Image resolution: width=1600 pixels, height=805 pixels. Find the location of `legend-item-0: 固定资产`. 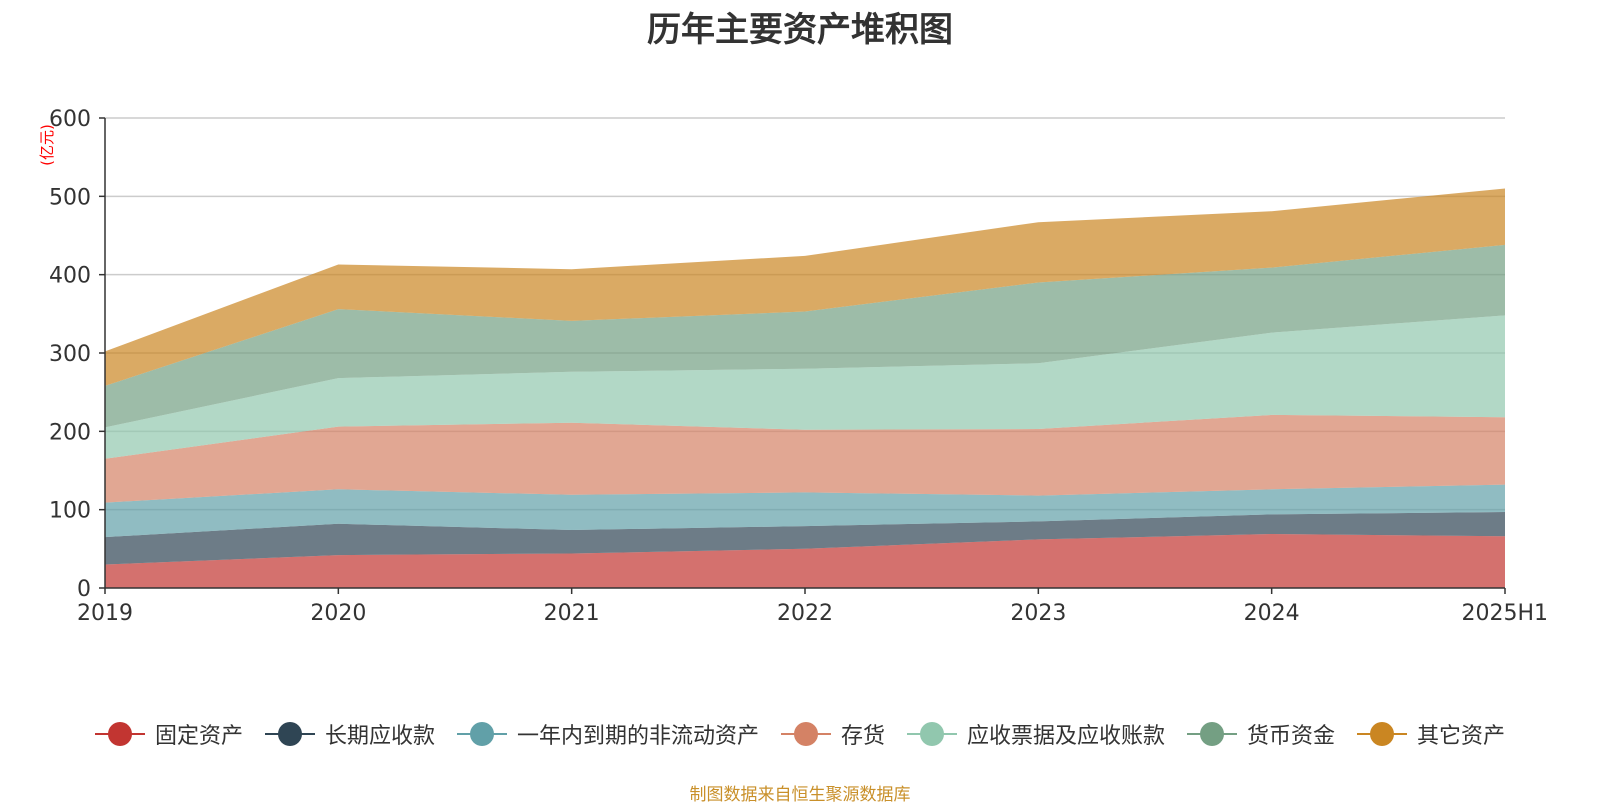

legend-item-0: 固定资产 is located at coordinates (168, 734).